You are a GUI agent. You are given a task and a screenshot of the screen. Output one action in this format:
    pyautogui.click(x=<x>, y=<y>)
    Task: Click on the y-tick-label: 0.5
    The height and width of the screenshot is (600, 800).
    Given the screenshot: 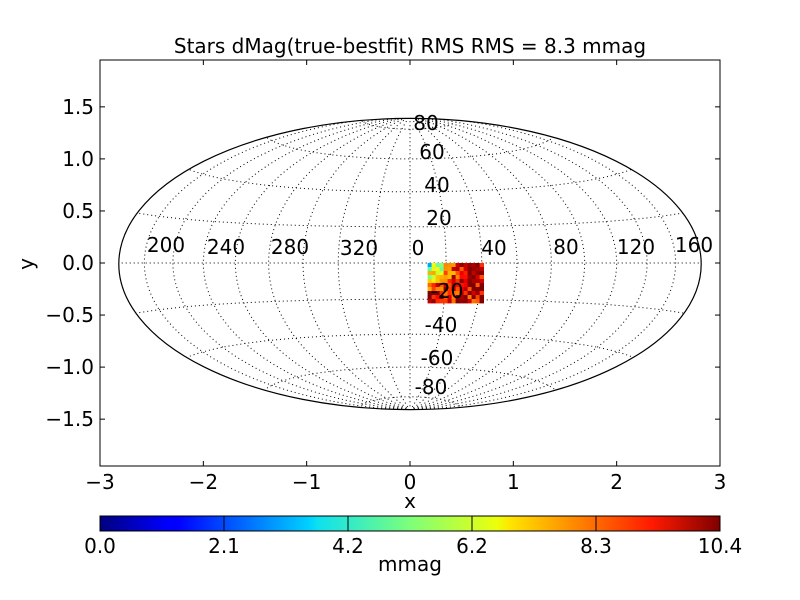 What is the action you would take?
    pyautogui.click(x=78, y=211)
    